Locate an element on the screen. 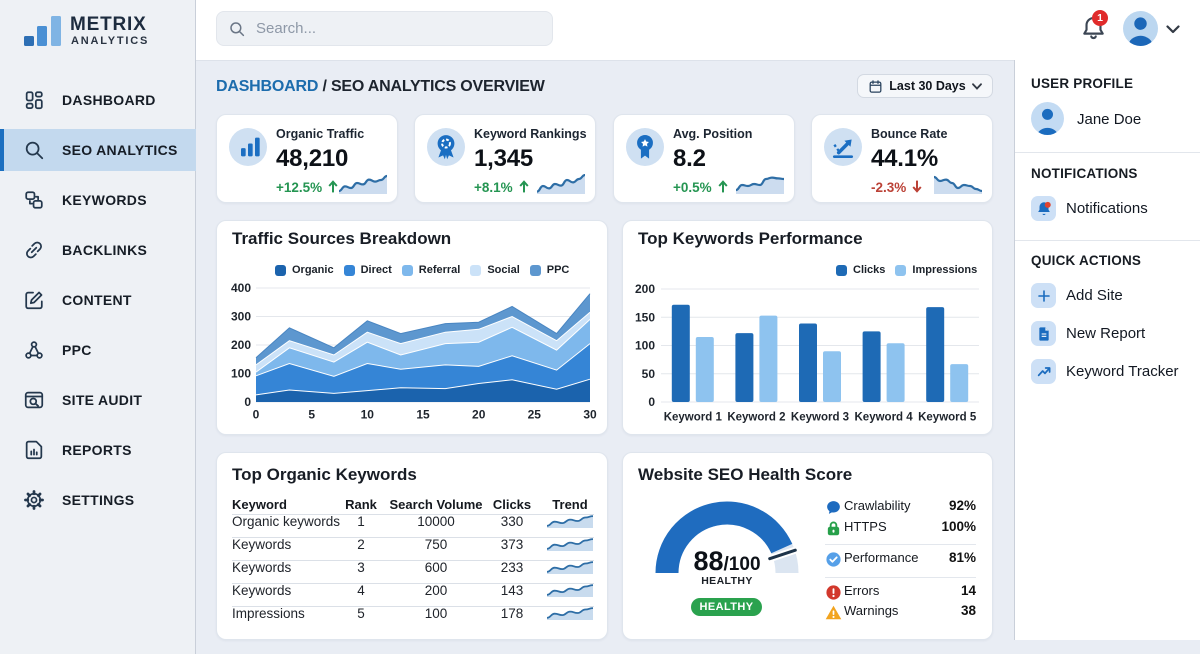  svg-text: Keyword 2 is located at coordinates (756, 418).